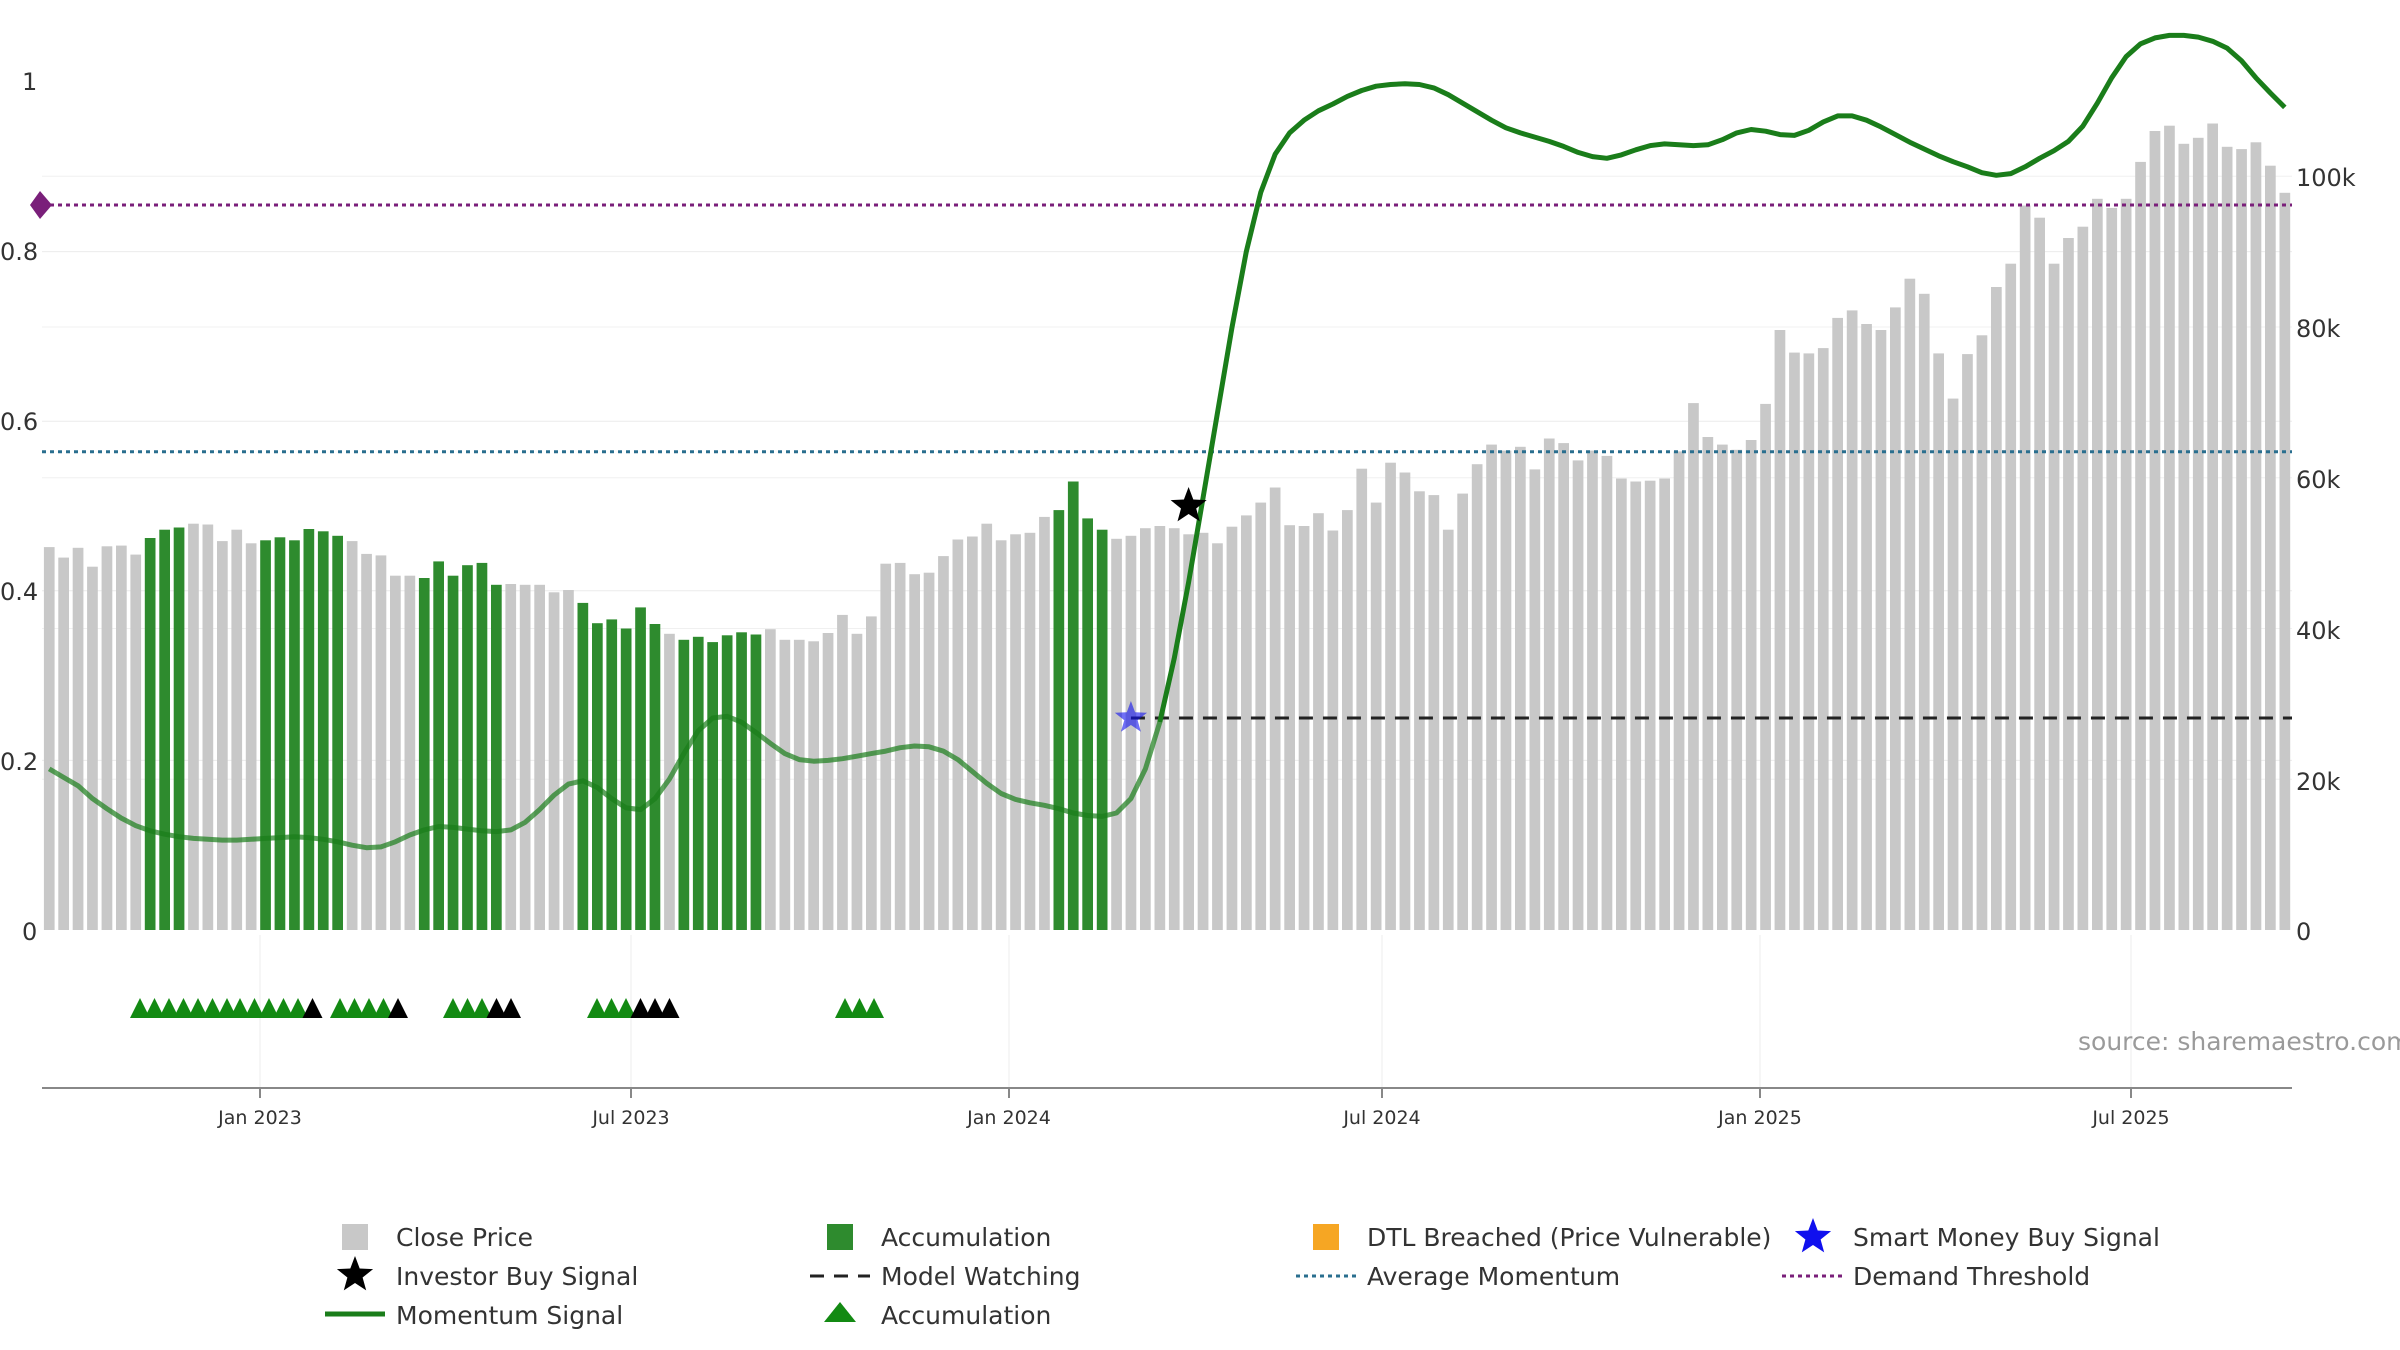 The height and width of the screenshot is (1350, 2400). I want to click on accumulation-markers, so click(507, 1008).